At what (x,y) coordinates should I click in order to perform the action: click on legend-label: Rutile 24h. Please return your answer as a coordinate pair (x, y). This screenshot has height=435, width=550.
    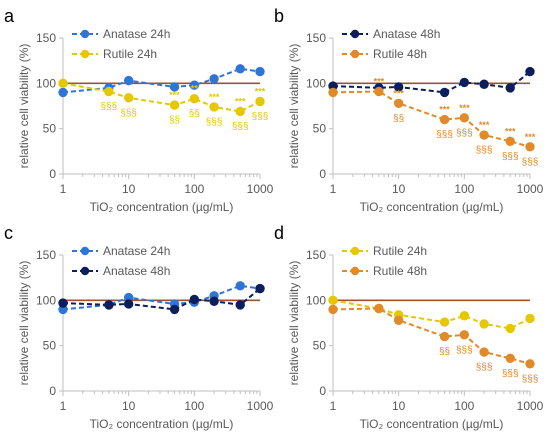
    Looking at the image, I should click on (400, 251).